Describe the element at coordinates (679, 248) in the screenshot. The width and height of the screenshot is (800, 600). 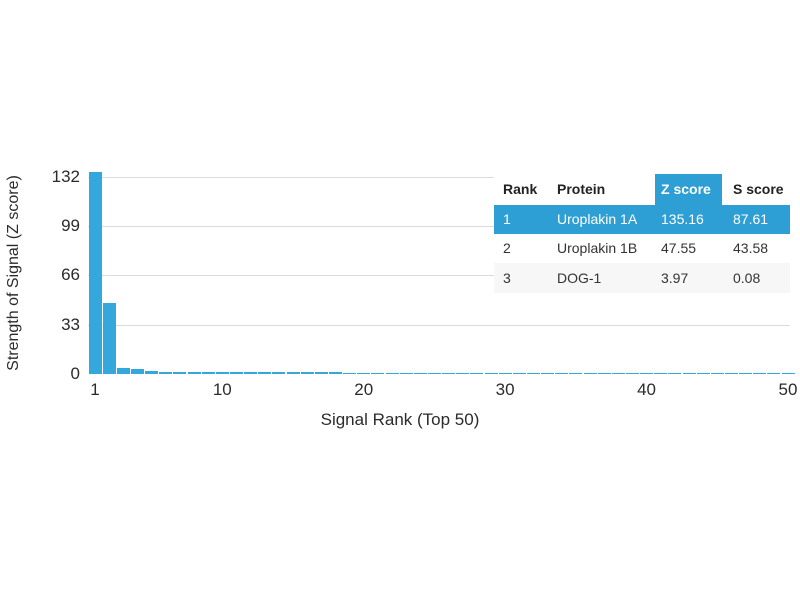
I see `cell-zscore: 47.55` at that location.